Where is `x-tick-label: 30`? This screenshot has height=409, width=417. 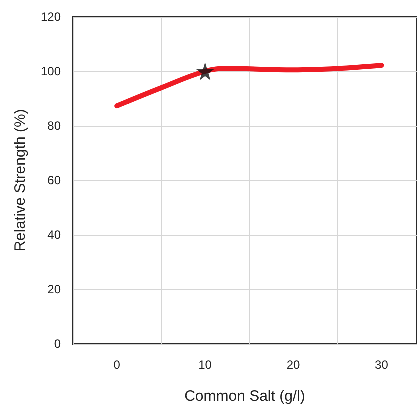
x-tick-label: 30 is located at coordinates (382, 365).